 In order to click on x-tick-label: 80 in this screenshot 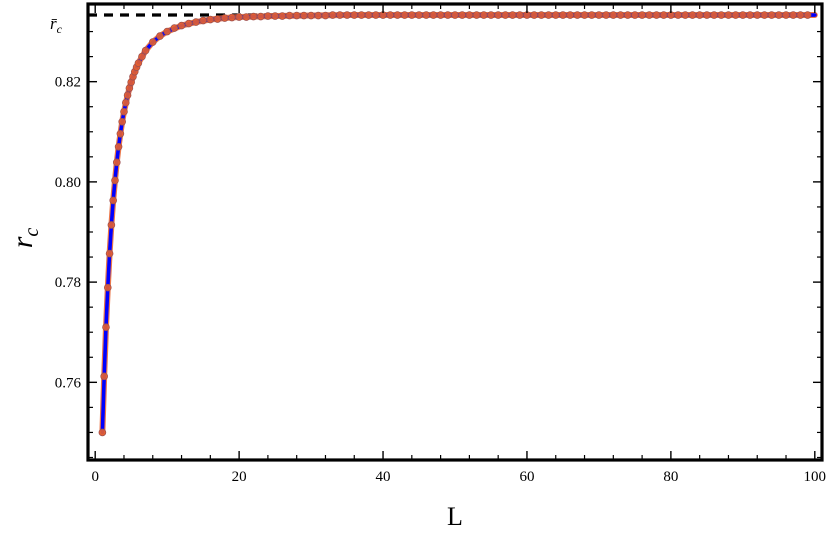, I will do `click(670, 477)`.